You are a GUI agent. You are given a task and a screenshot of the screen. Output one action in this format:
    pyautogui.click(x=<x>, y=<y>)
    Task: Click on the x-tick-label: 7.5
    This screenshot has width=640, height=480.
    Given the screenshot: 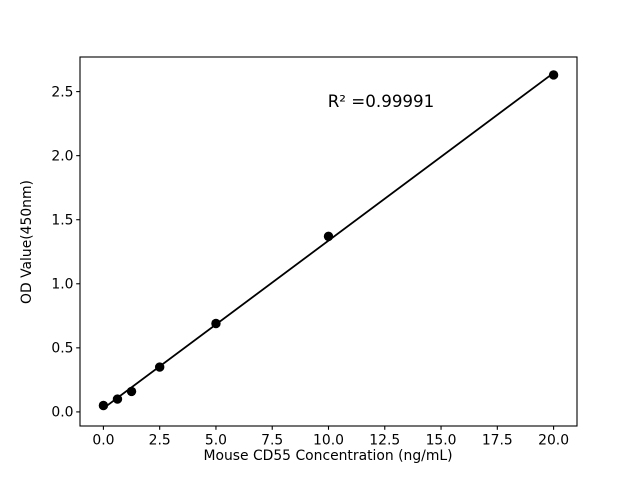 What is the action you would take?
    pyautogui.click(x=272, y=441)
    